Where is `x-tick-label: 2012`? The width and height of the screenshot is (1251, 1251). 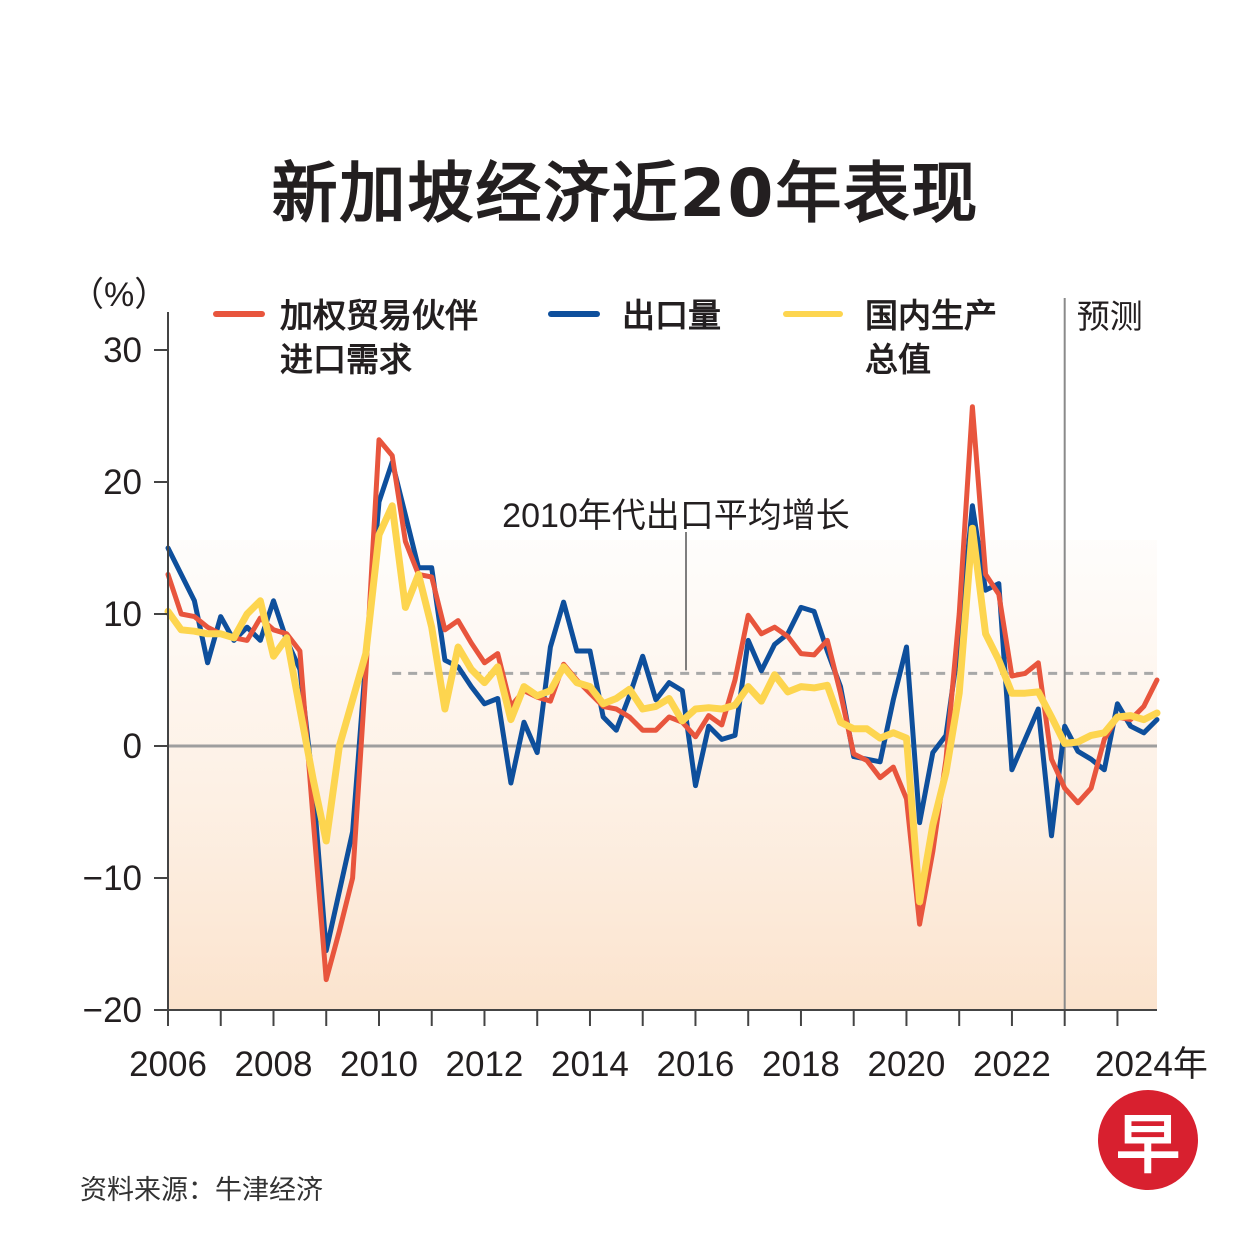
x-tick-label: 2012 is located at coordinates (485, 1064).